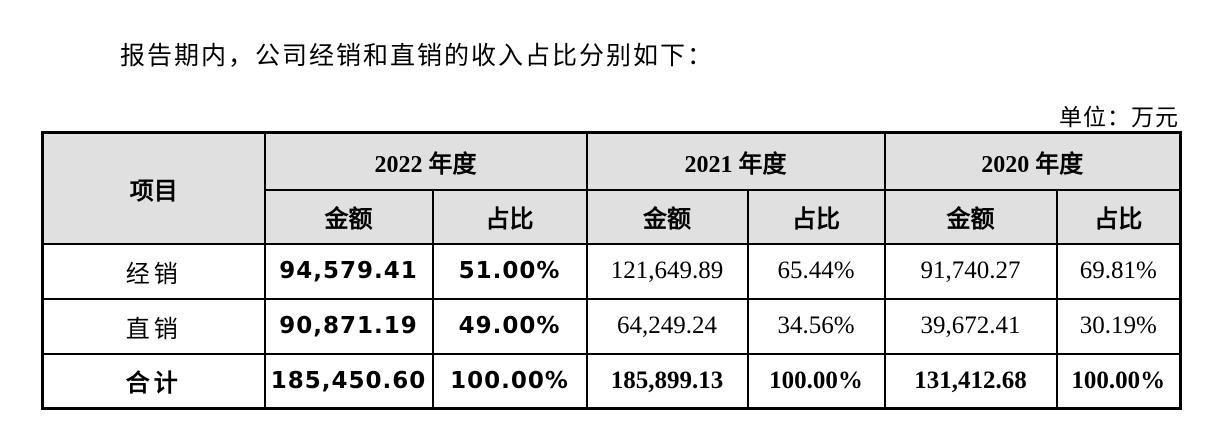  What do you see at coordinates (417, 56) in the screenshot?
I see `intro-paragraph: 报告期内，公司经销和直销的收入占比分别如下：` at bounding box center [417, 56].